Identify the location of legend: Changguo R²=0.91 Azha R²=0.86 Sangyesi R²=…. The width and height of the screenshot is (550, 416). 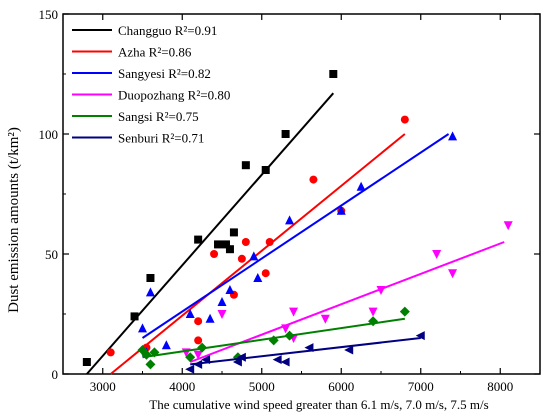
(151, 84).